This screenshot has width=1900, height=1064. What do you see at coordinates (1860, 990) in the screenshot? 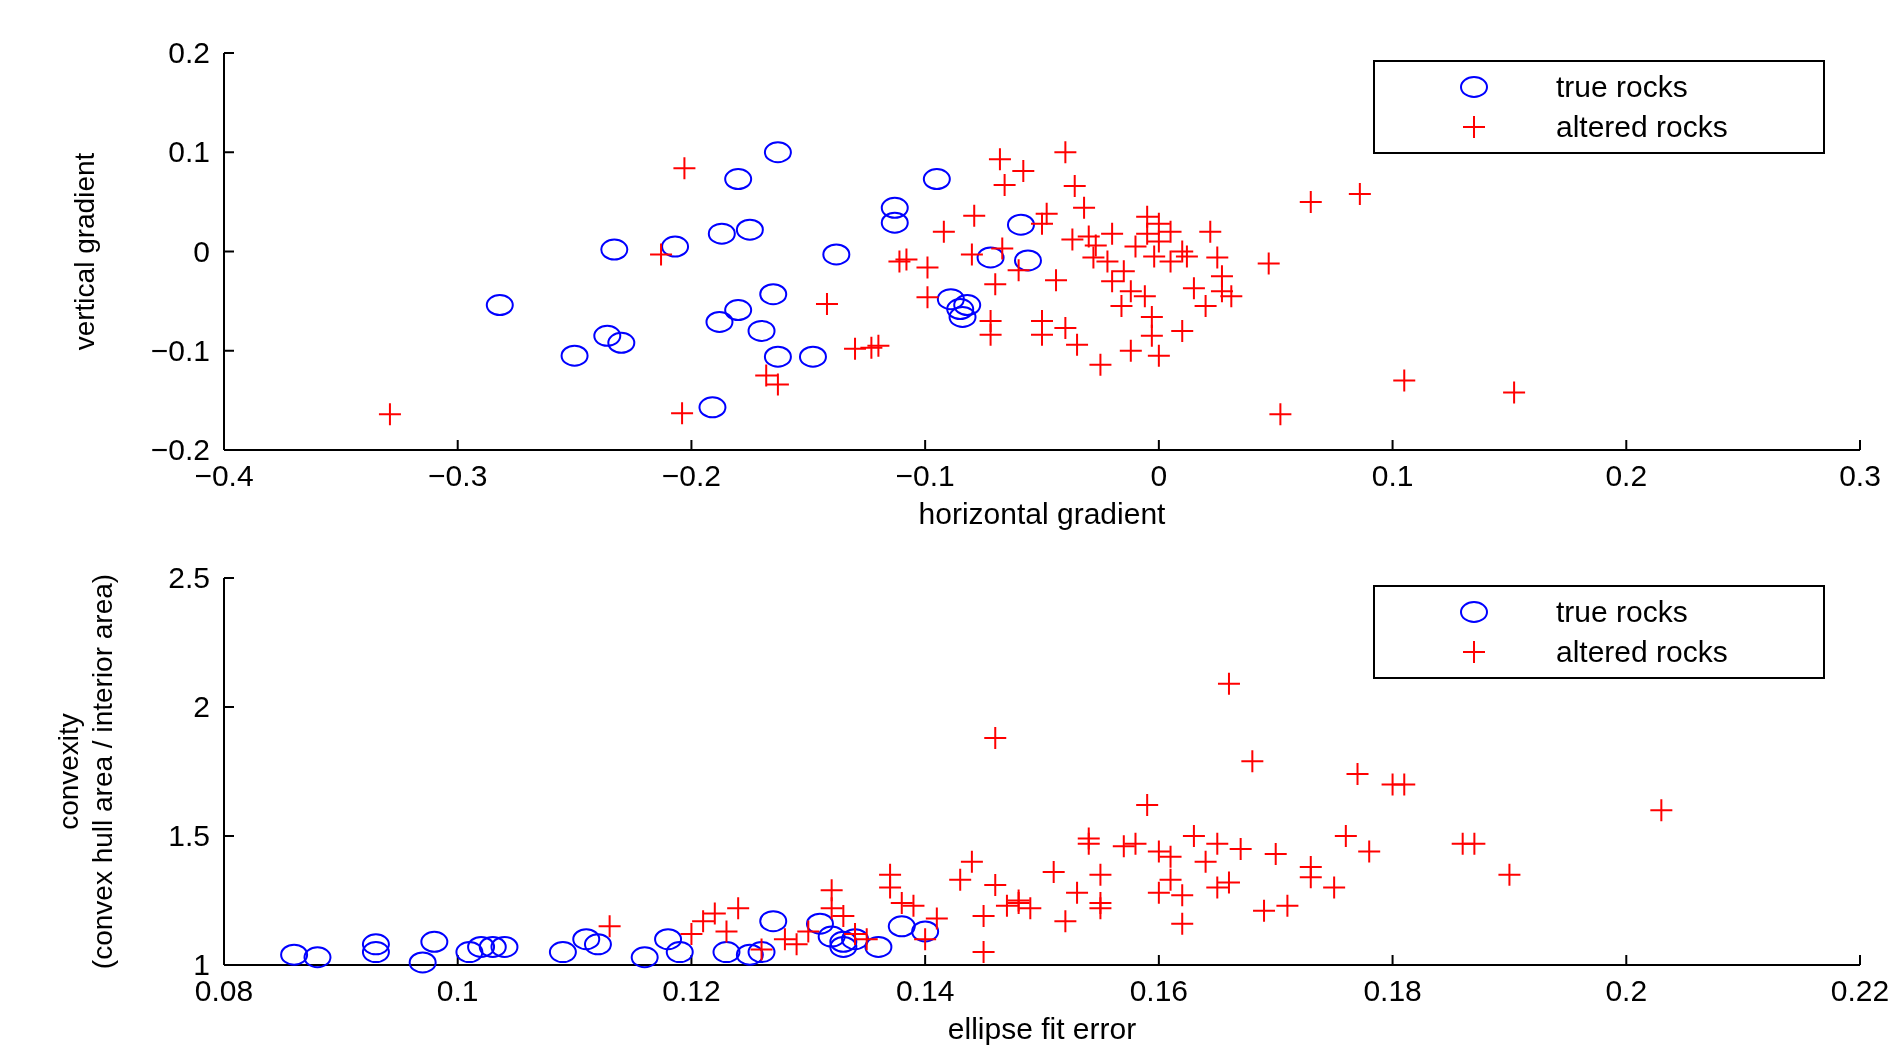
I see `x-tick-label: 0.22` at bounding box center [1860, 990].